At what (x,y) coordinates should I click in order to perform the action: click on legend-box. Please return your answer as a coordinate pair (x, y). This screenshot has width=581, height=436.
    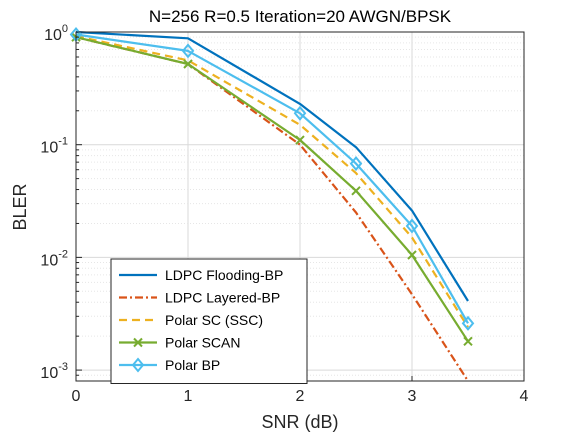
    Looking at the image, I should click on (209, 321).